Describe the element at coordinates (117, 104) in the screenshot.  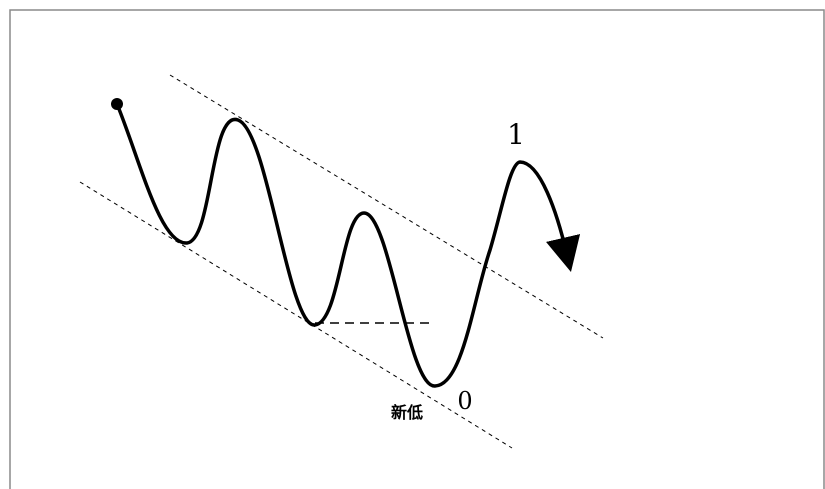
I see `start-point-dot` at that location.